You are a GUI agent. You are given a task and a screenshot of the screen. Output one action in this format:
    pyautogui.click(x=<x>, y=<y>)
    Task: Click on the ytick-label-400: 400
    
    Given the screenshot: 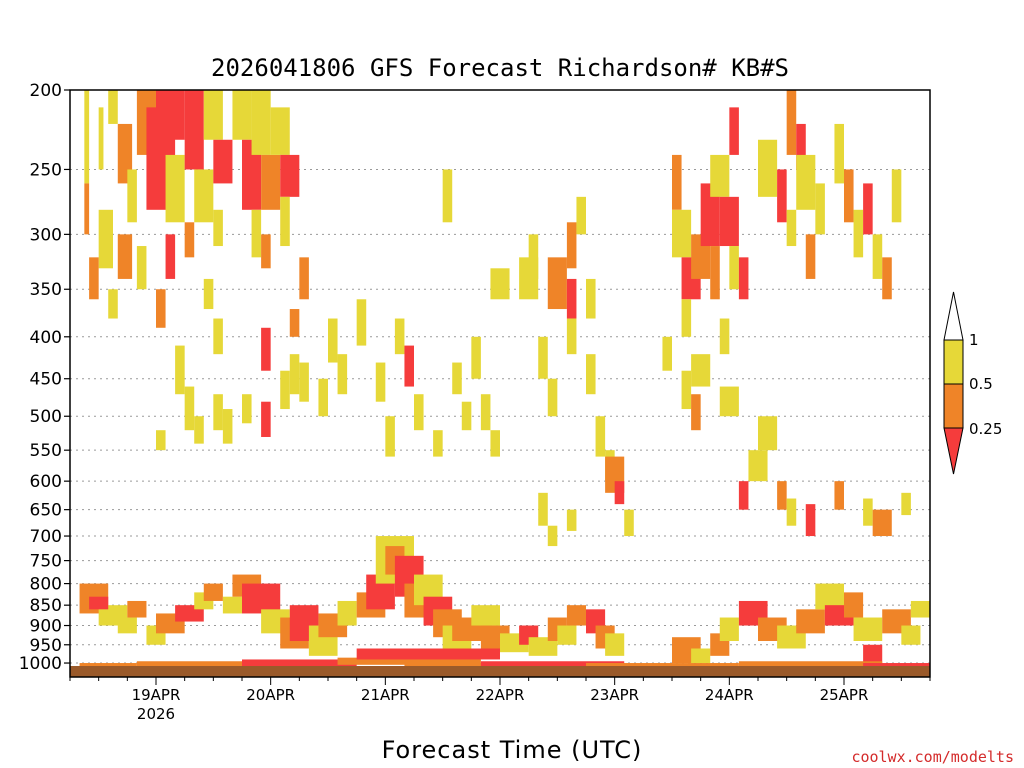 What is the action you would take?
    pyautogui.click(x=46, y=338)
    